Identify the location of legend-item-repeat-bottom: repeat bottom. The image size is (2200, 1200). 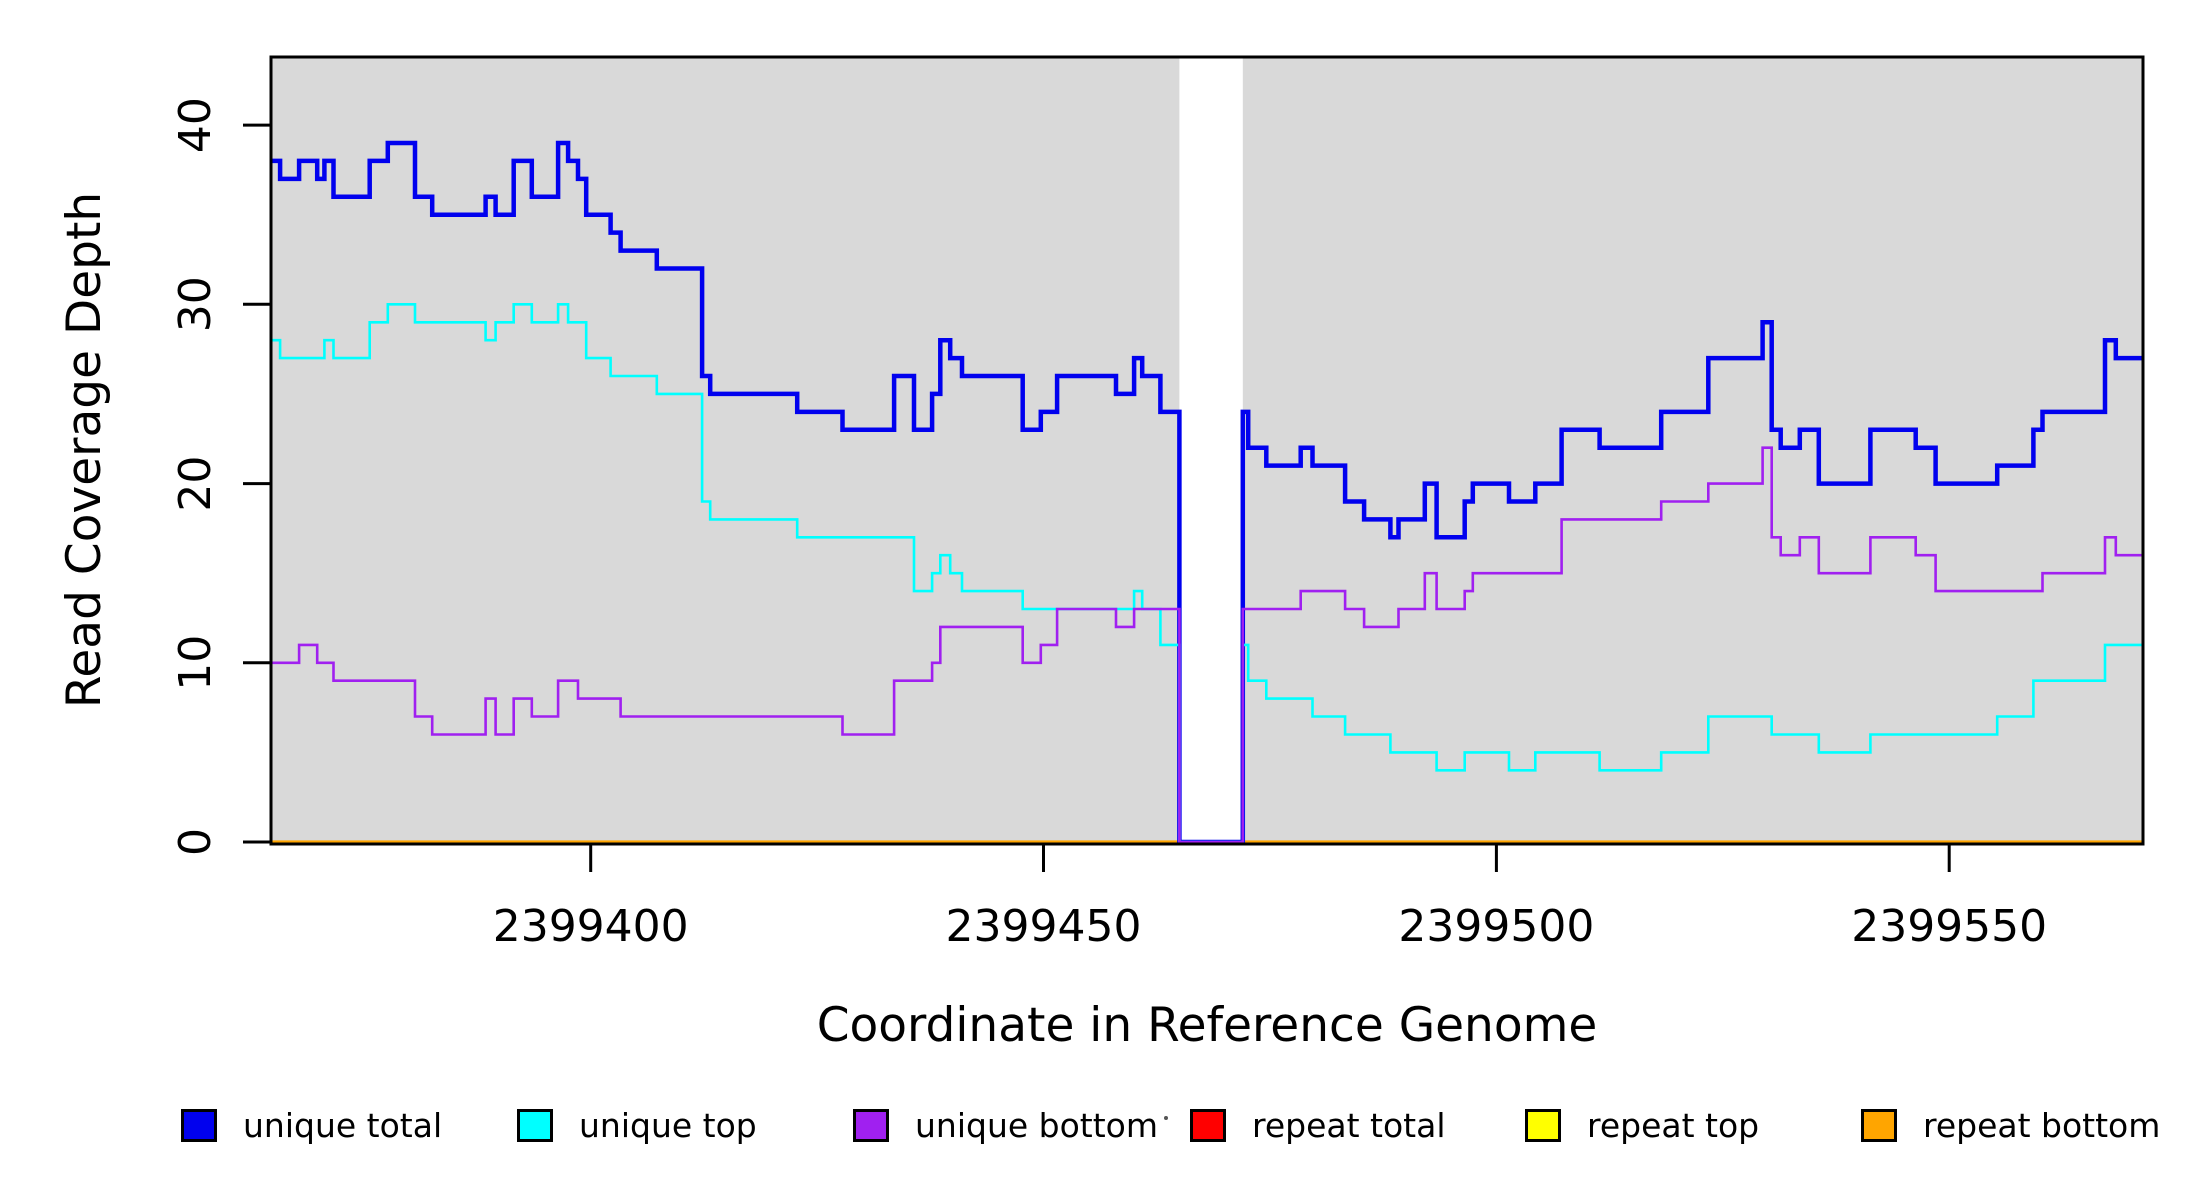
(2010, 1125).